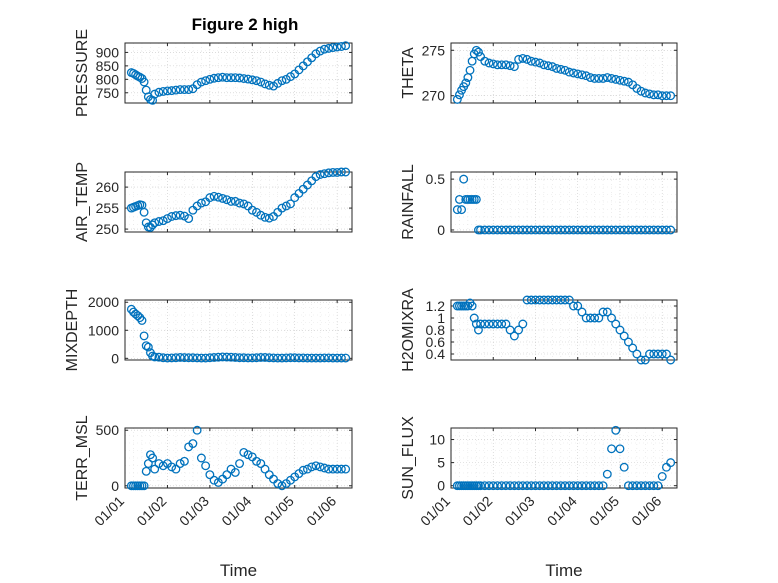 The height and width of the screenshot is (583, 778). I want to click on y-axis-label: MIXDEPTH, so click(72, 330).